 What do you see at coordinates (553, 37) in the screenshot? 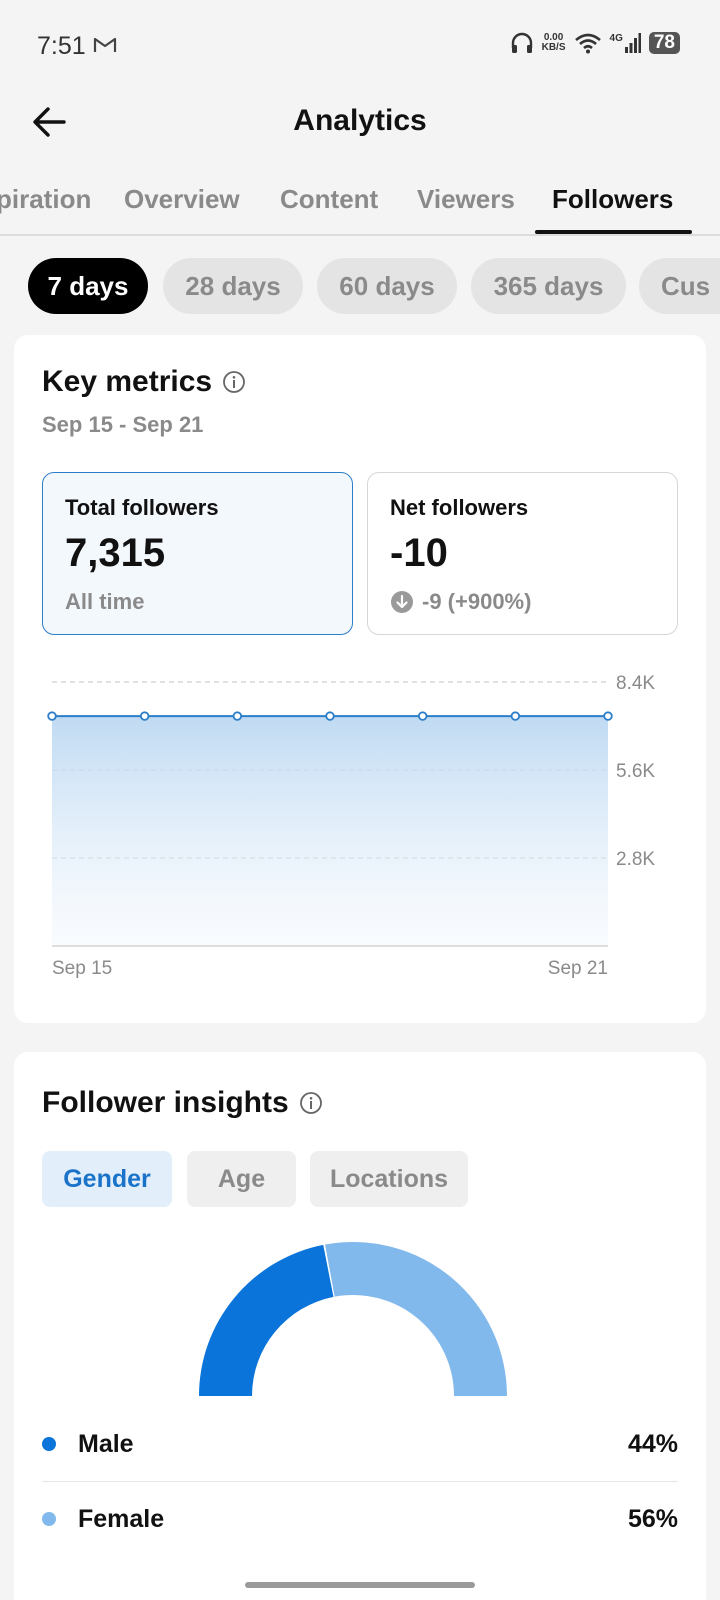
I see `net-speed-value: 0.00` at bounding box center [553, 37].